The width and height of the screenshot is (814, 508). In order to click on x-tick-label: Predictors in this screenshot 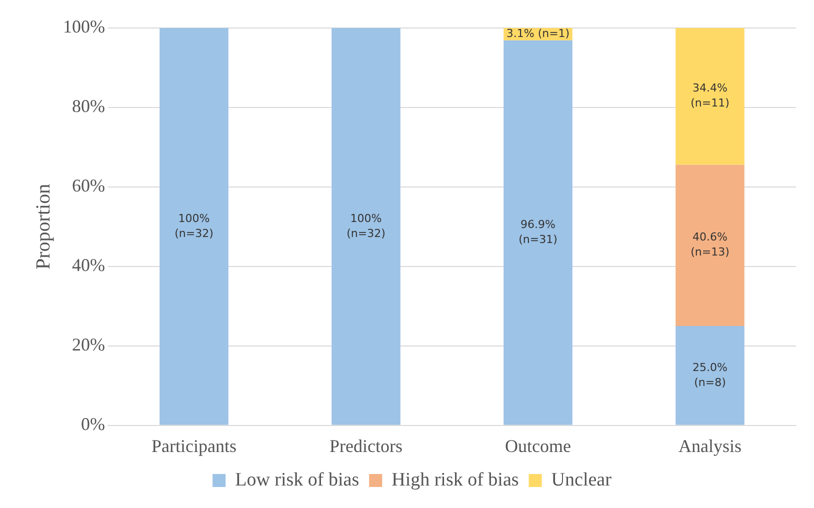, I will do `click(366, 446)`.